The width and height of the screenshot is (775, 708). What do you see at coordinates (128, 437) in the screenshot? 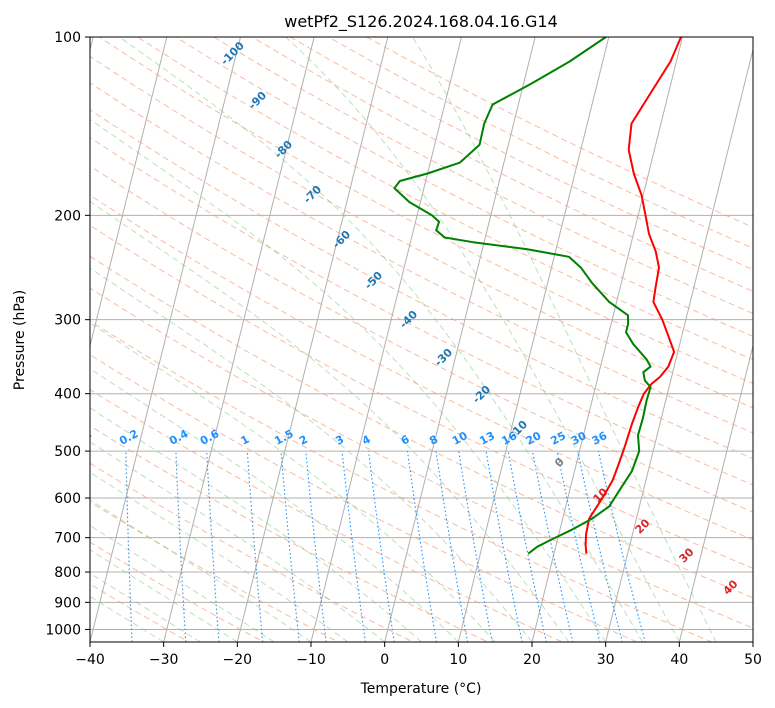
I see `mixing-ratio-label: 0.2` at bounding box center [128, 437].